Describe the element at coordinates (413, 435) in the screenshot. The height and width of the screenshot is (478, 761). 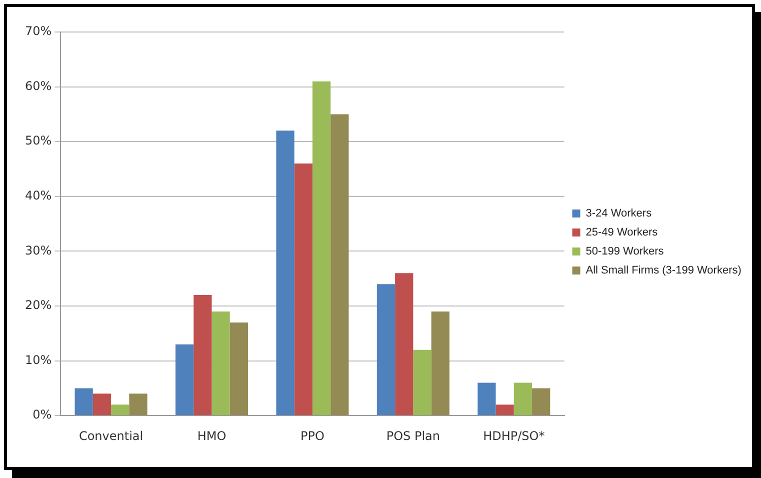
I see `x-tick-label: POS Plan` at that location.